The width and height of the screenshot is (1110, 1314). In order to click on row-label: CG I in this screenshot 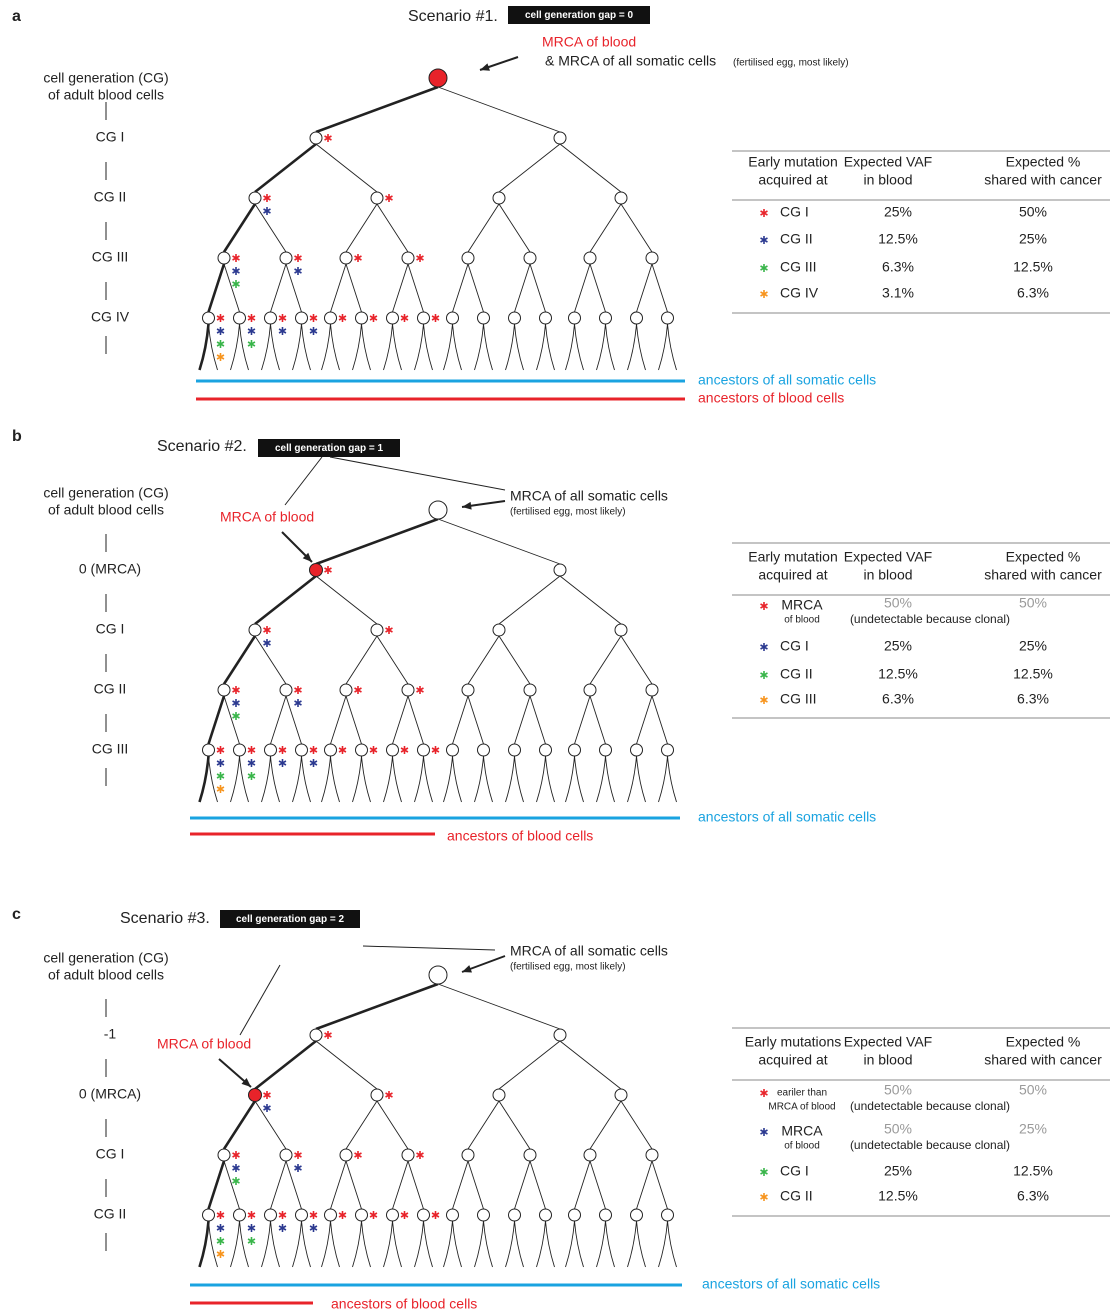, I will do `click(794, 212)`.